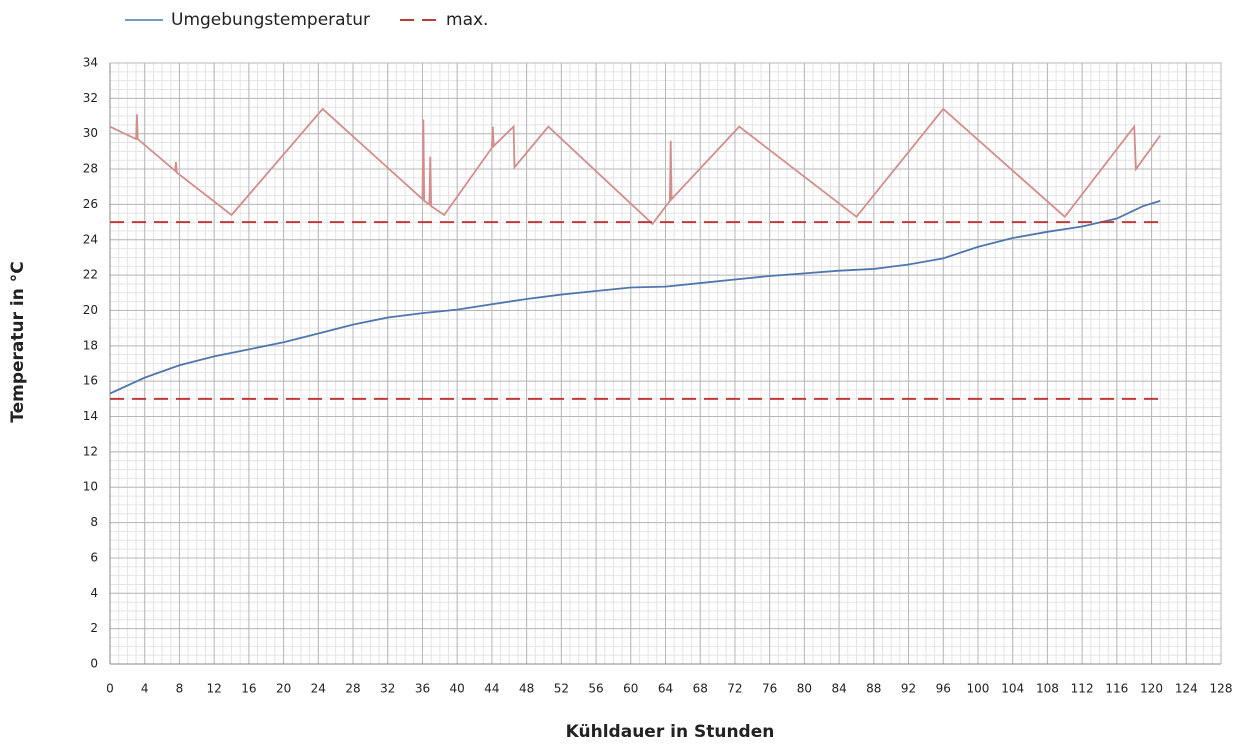 The image size is (1243, 744). Describe the element at coordinates (734, 689) in the screenshot. I see `x-tick-label: 72` at that location.